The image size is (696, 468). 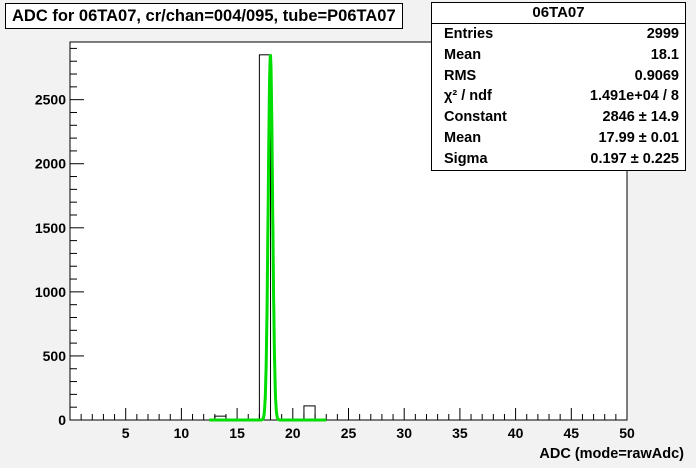 What do you see at coordinates (349, 433) in the screenshot?
I see `x-tick-label: 25` at bounding box center [349, 433].